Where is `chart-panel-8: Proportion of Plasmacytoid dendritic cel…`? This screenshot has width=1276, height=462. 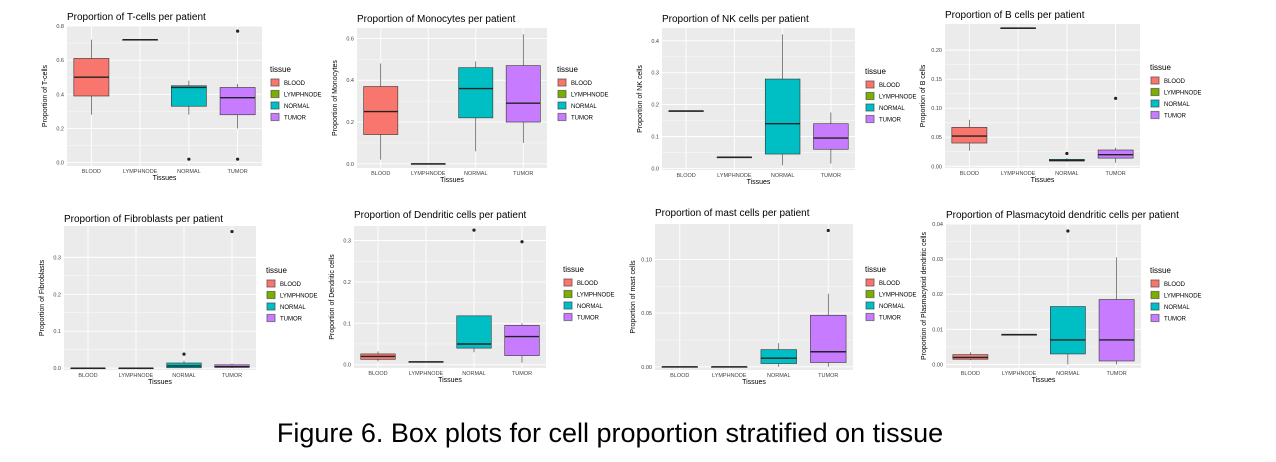 chart-panel-8: Proportion of Plasmacytoid dendritic cel… is located at coordinates (1061, 297).